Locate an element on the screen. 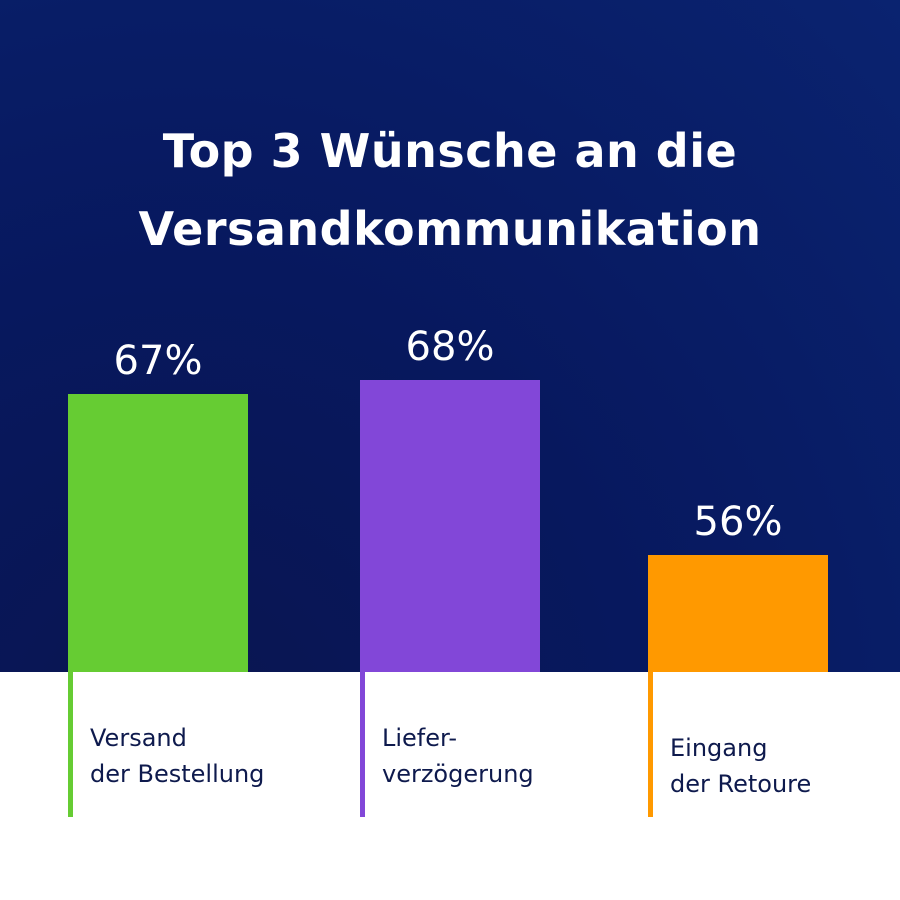 The height and width of the screenshot is (900, 900). category-label: Liefer-verzögerung is located at coordinates (458, 756).